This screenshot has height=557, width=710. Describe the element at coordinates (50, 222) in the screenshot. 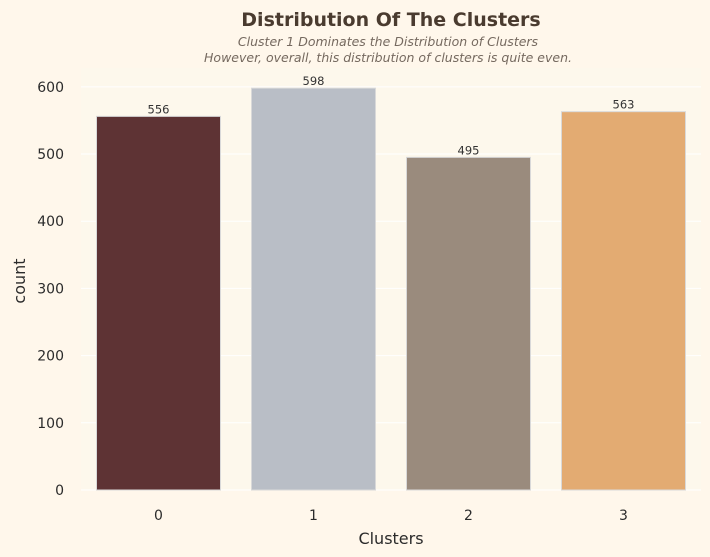

I see `y-tick-label: 400` at that location.